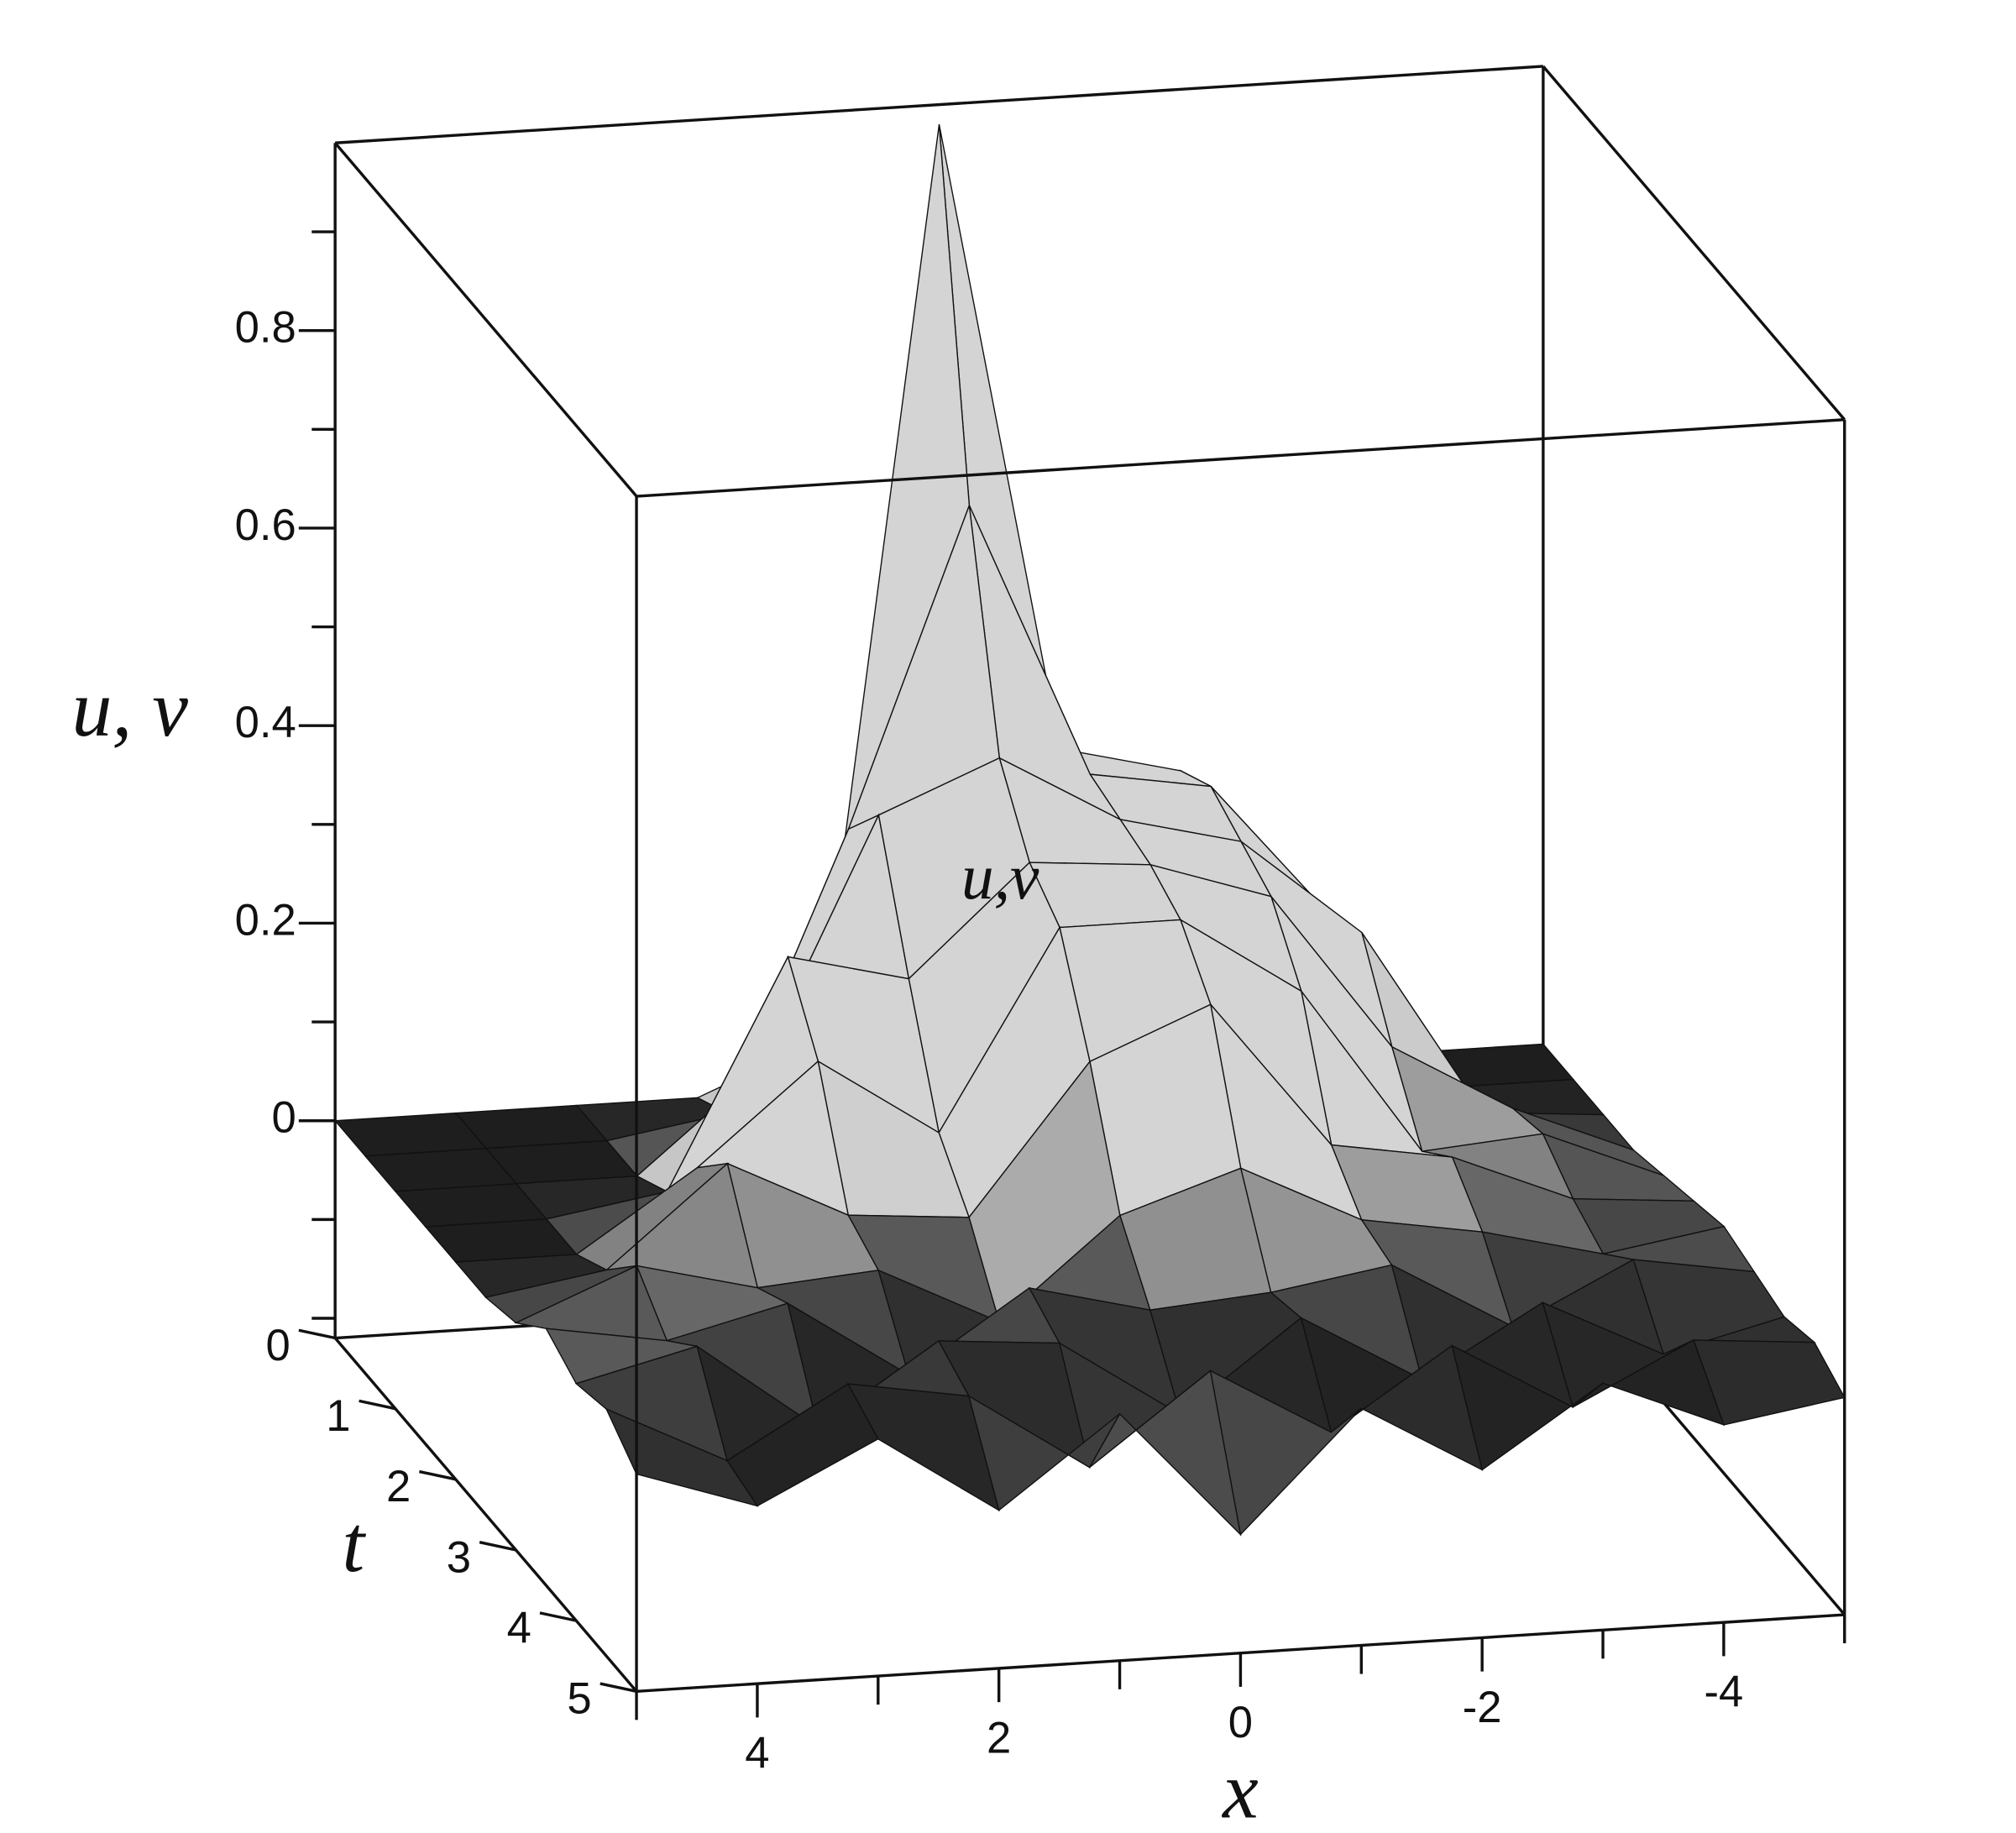  What do you see at coordinates (579, 1699) in the screenshot?
I see `t-tick-label: 5` at bounding box center [579, 1699].